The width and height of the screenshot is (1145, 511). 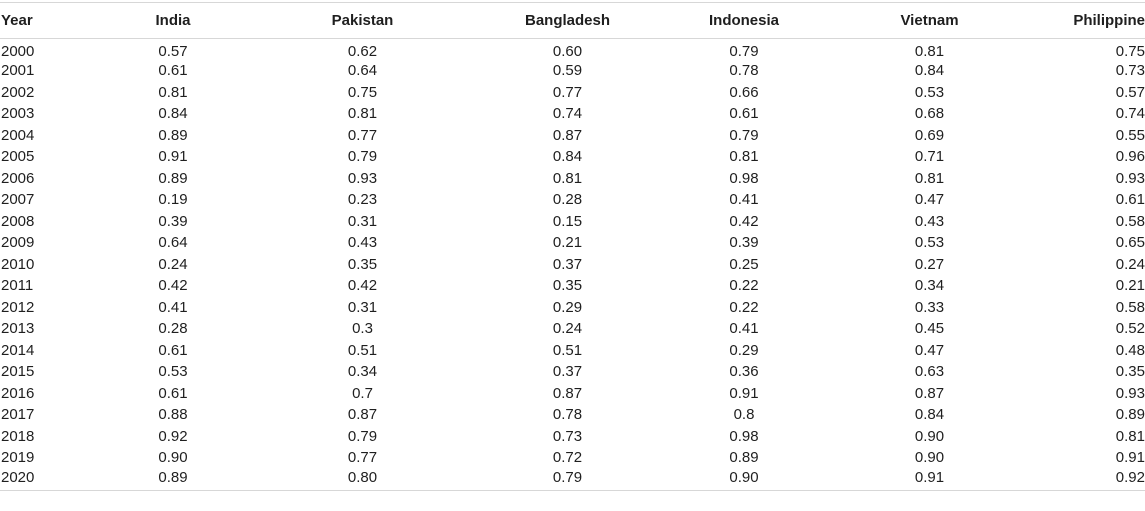 What do you see at coordinates (572, 265) in the screenshot?
I see `table-row: 2010 0.24 0.35 0.37 0.25 0.27 0.24` at bounding box center [572, 265].